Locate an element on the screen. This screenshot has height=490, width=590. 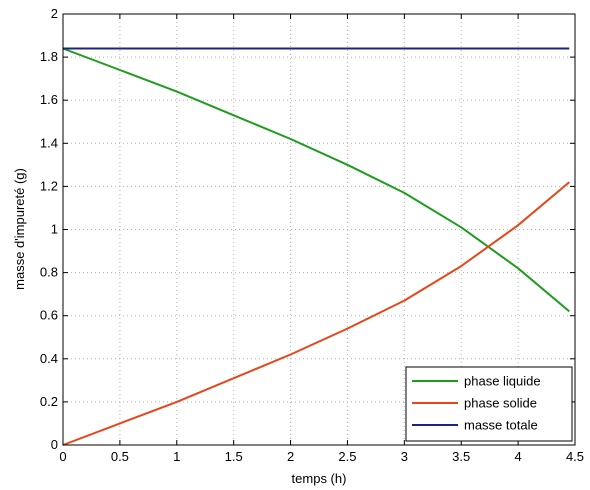
y-axis-label: masse d'impureté (g) is located at coordinates (19, 229).